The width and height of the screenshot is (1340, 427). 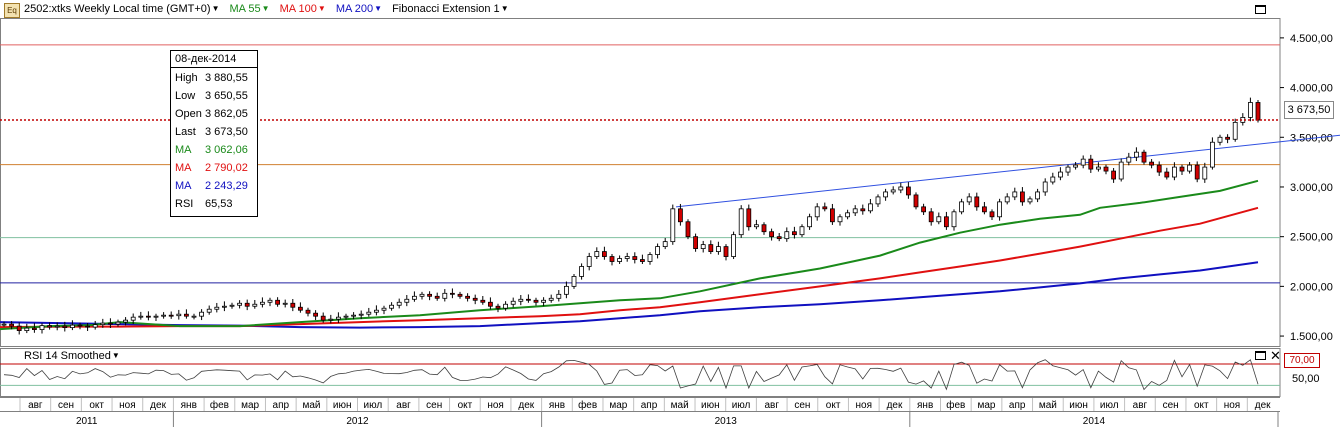 What do you see at coordinates (1275, 355) in the screenshot?
I see `close-rsi-pane-icon: ✕` at bounding box center [1275, 355].